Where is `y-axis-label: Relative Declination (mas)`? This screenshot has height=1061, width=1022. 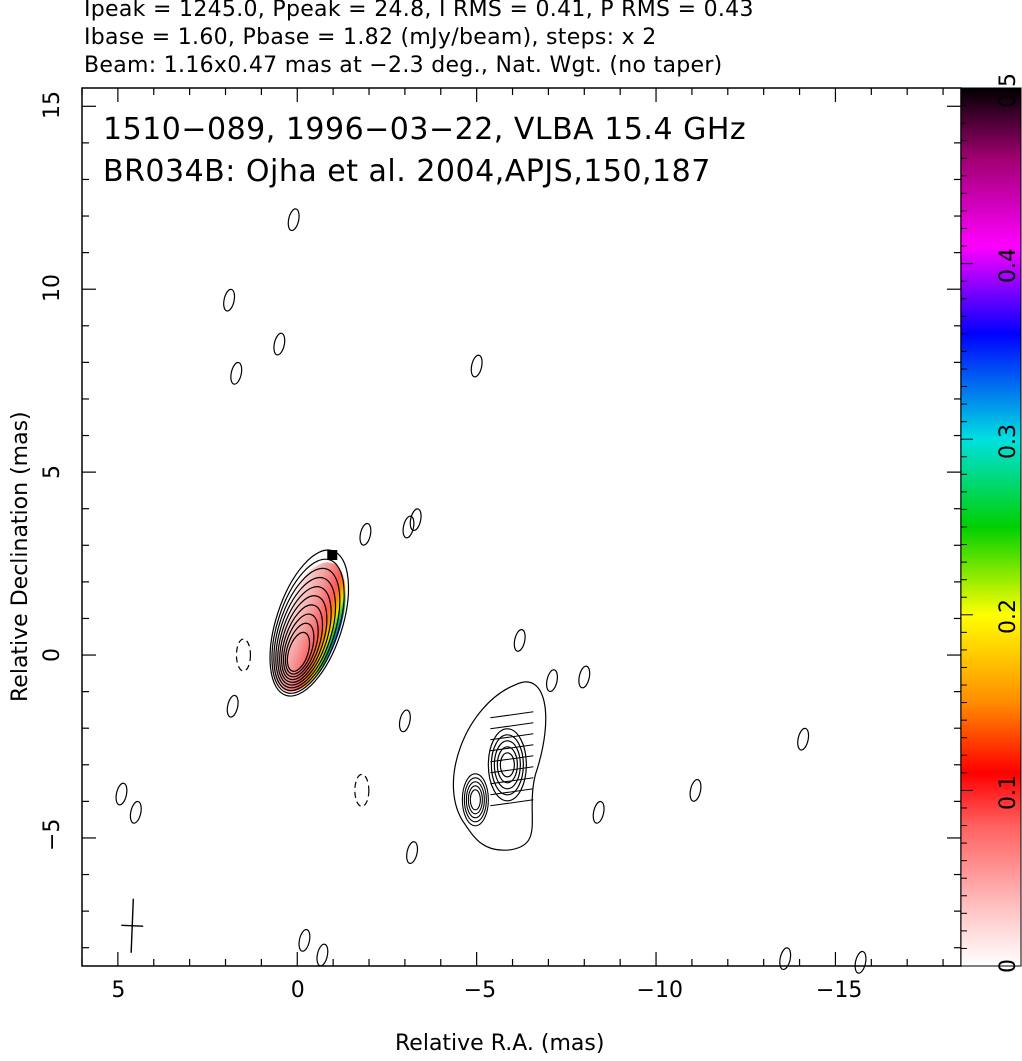
y-axis-label: Relative Declination (mas) is located at coordinates (20, 556).